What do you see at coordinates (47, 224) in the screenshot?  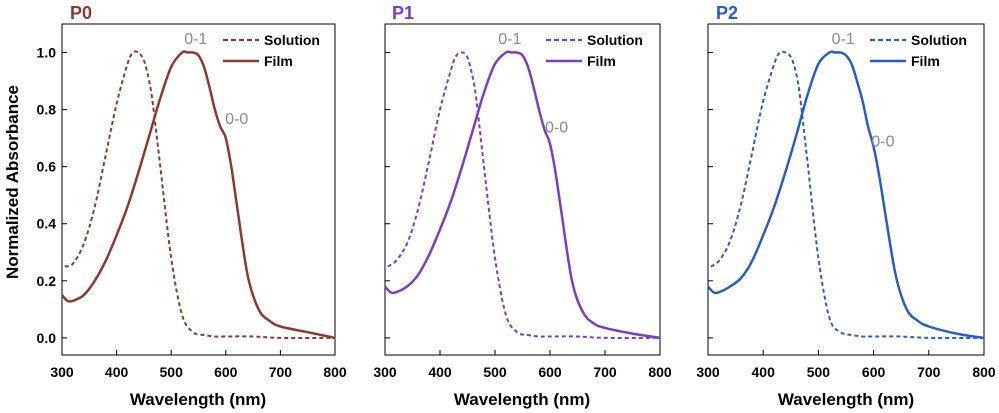 I see `y-tick-label: 0.4` at bounding box center [47, 224].